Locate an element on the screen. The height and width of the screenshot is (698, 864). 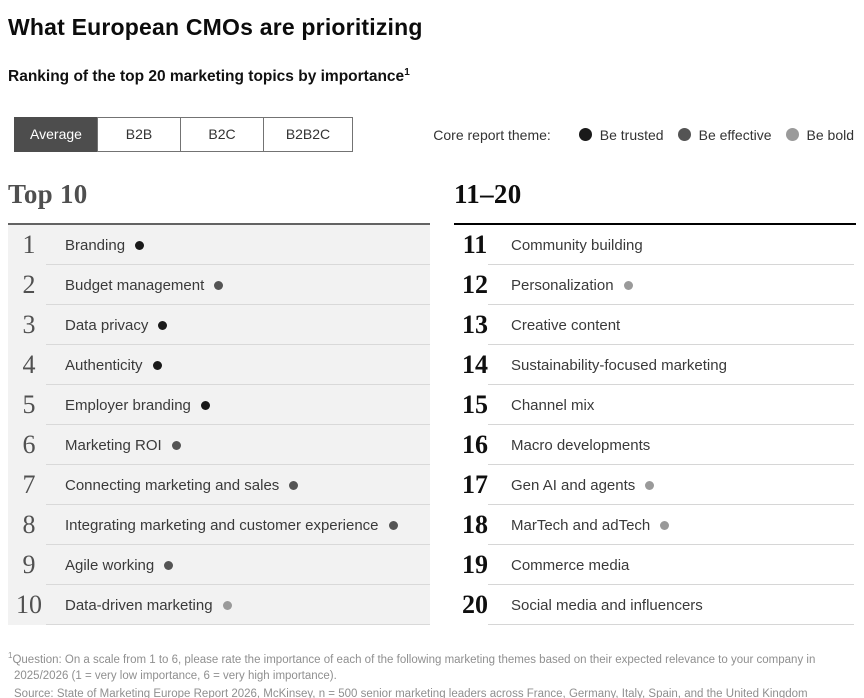
topic-label: Social media and influencers is located at coordinates (607, 605).